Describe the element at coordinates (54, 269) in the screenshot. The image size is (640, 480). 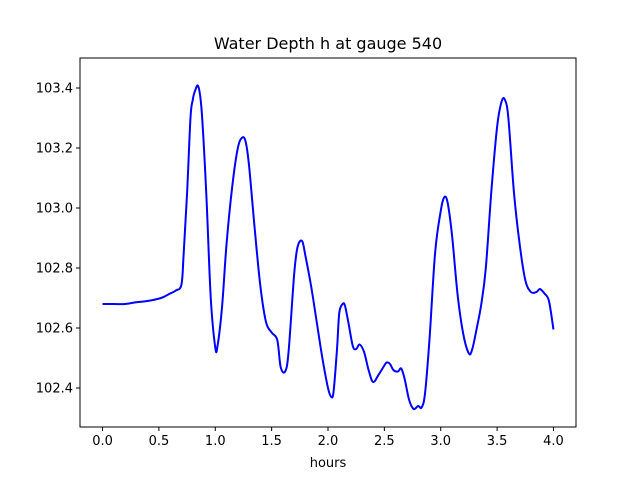
I see `y-tick-label: 102.8` at that location.